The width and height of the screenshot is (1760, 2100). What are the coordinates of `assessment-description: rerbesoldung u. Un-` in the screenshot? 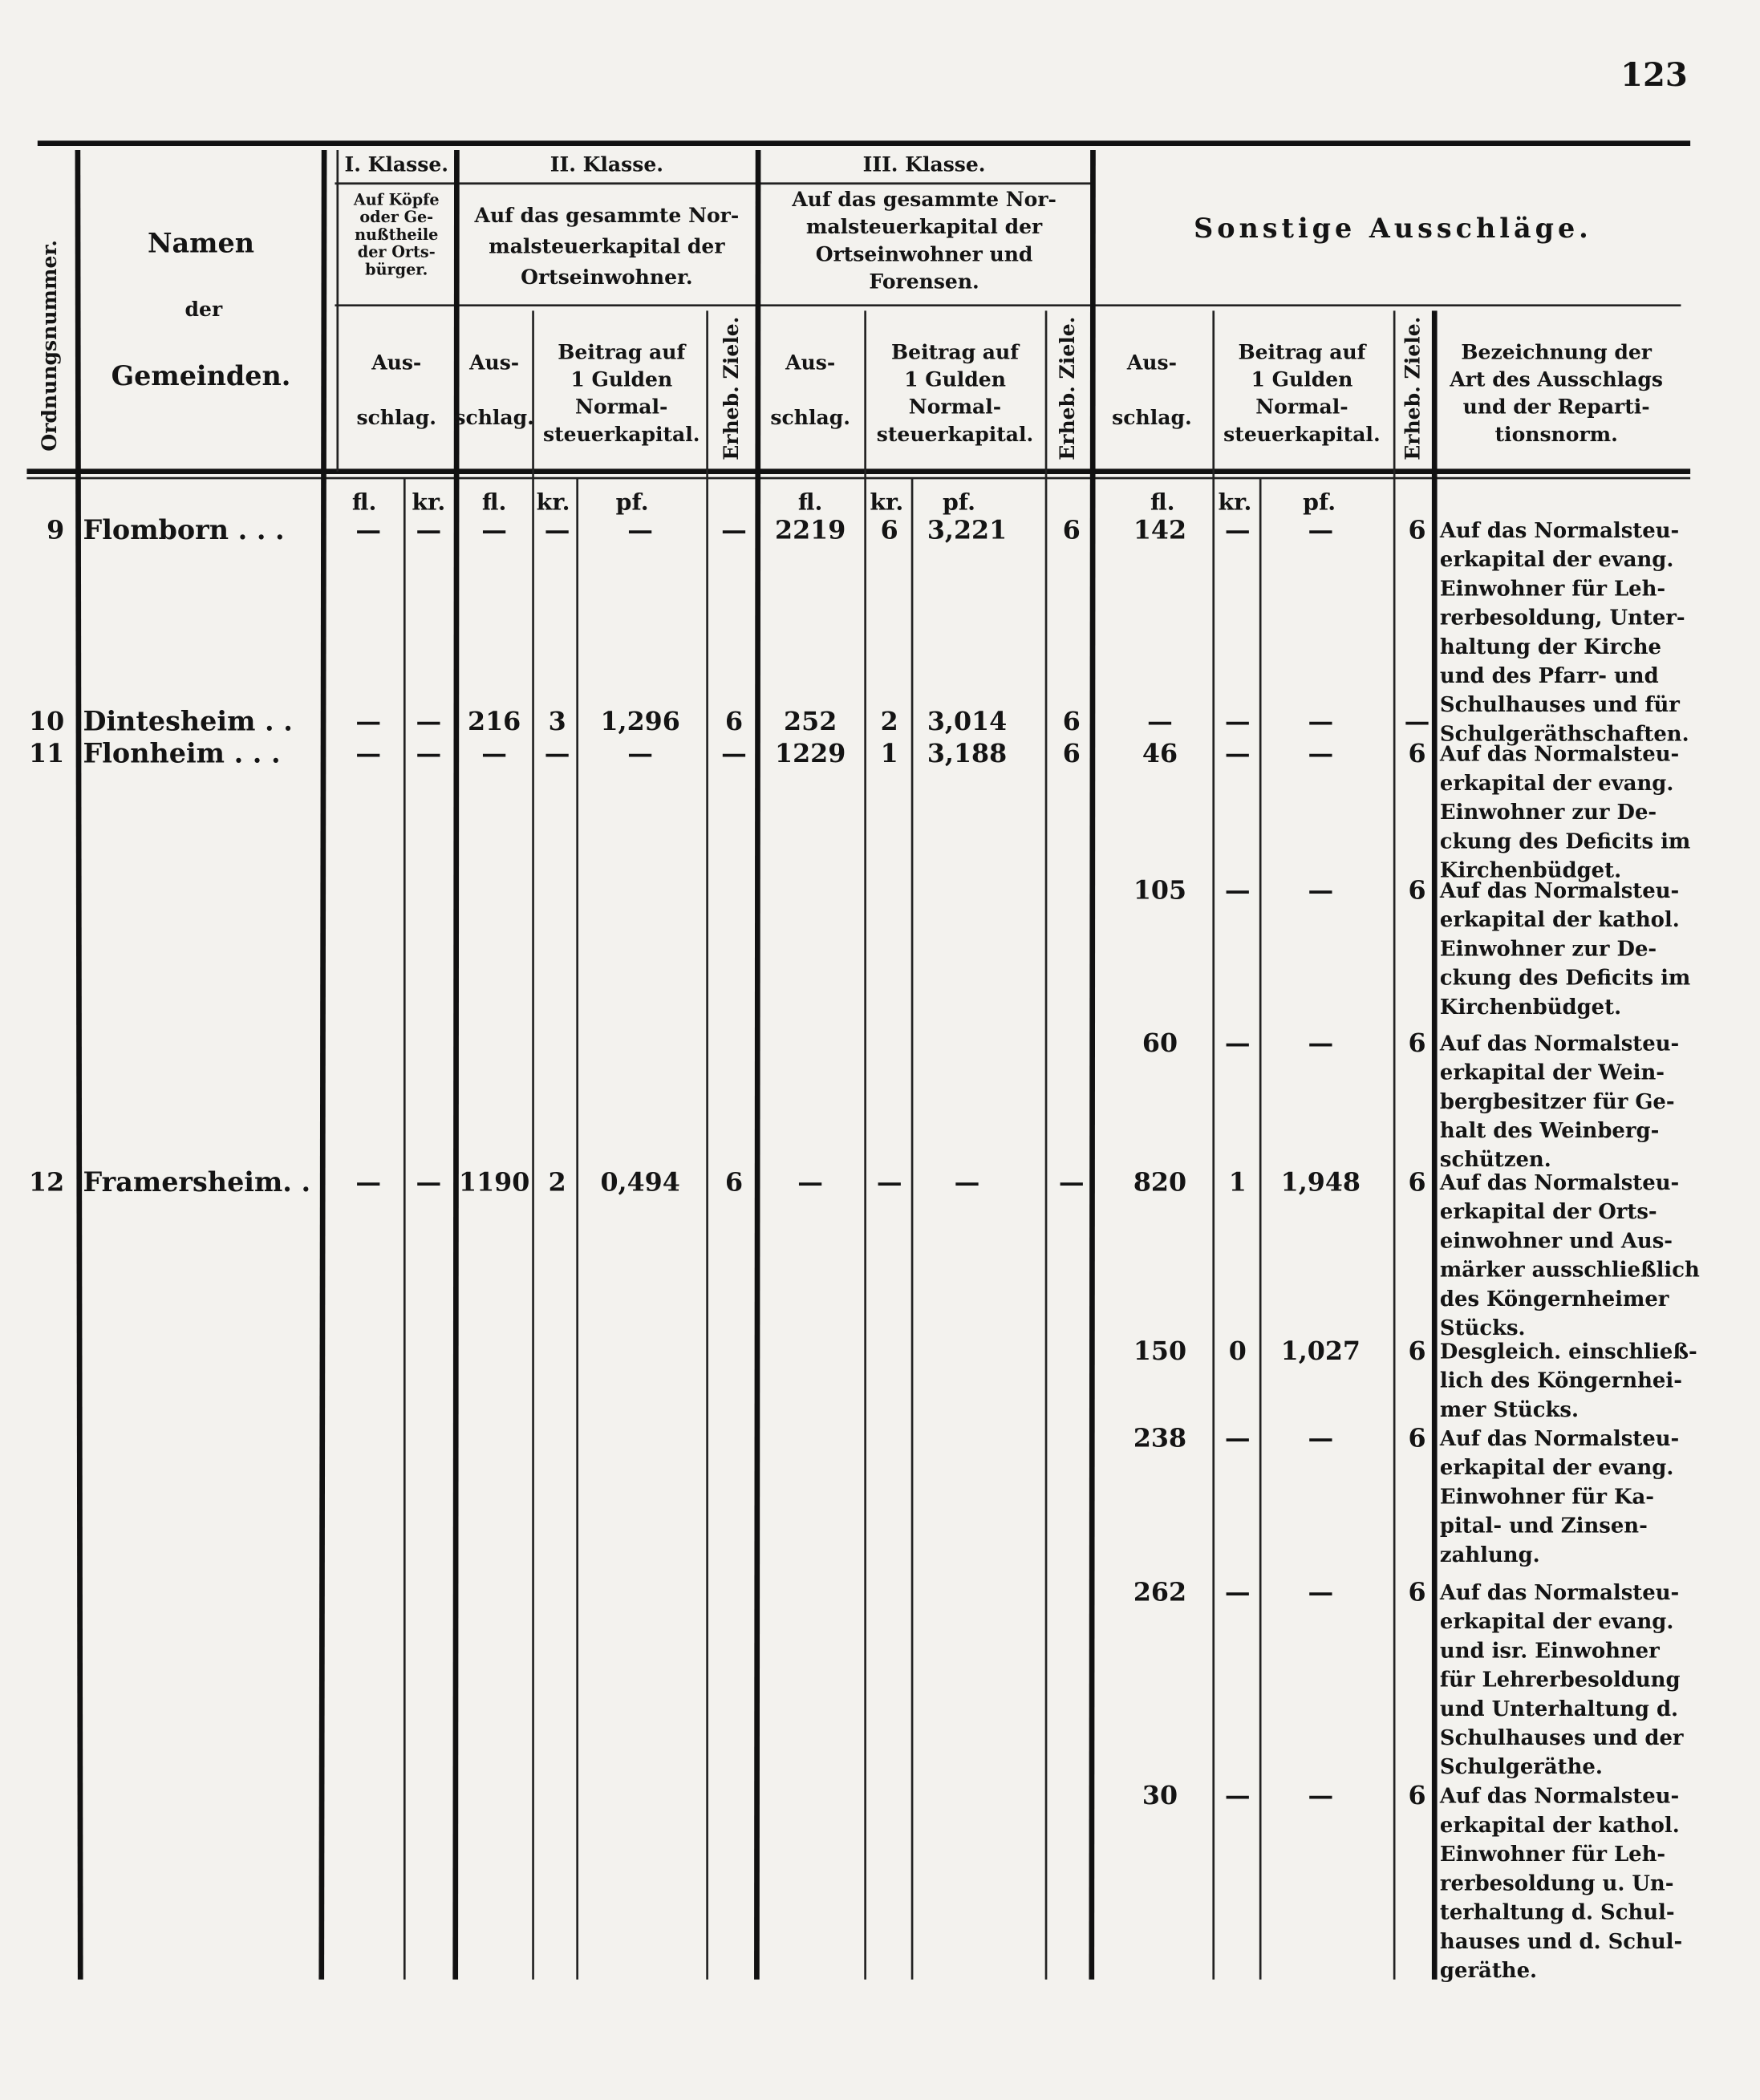 It's located at (1557, 1883).